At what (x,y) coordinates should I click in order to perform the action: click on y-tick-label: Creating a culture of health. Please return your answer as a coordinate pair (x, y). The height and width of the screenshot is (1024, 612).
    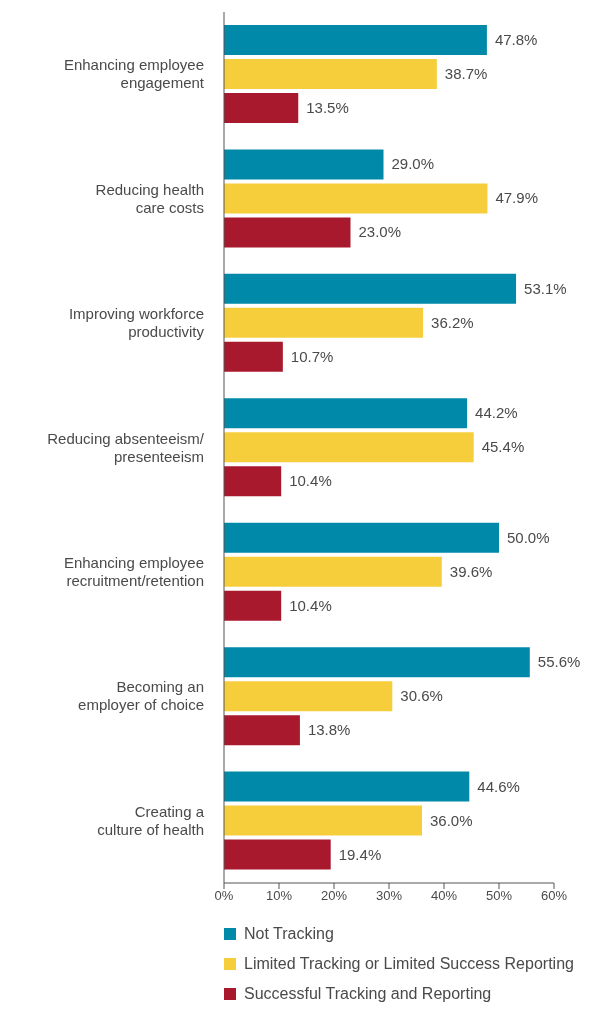
    Looking at the image, I should click on (151, 820).